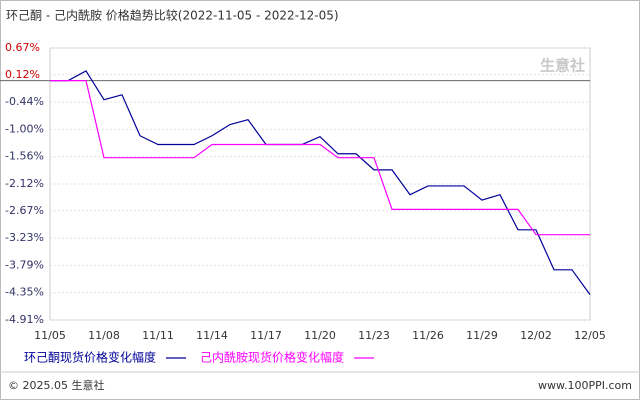 The image size is (640, 400). What do you see at coordinates (585, 385) in the screenshot?
I see `footer-right: www.100PPI.com` at bounding box center [585, 385].